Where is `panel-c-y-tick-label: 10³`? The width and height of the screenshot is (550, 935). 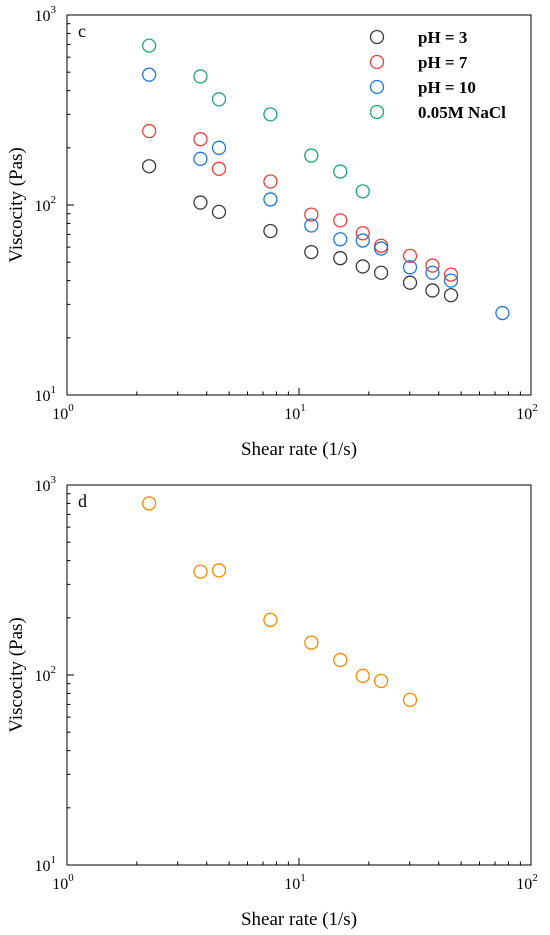
panel-c-y-tick-label: 10³ is located at coordinates (46, 14).